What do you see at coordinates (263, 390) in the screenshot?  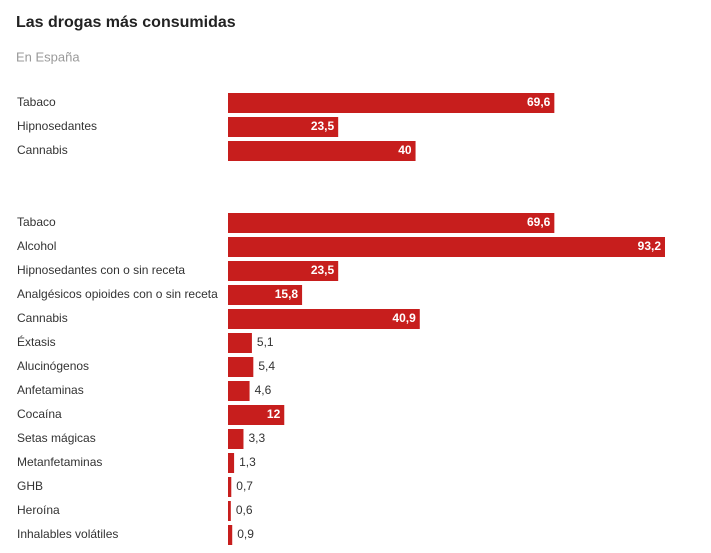 I see `value-label: 4,6` at bounding box center [263, 390].